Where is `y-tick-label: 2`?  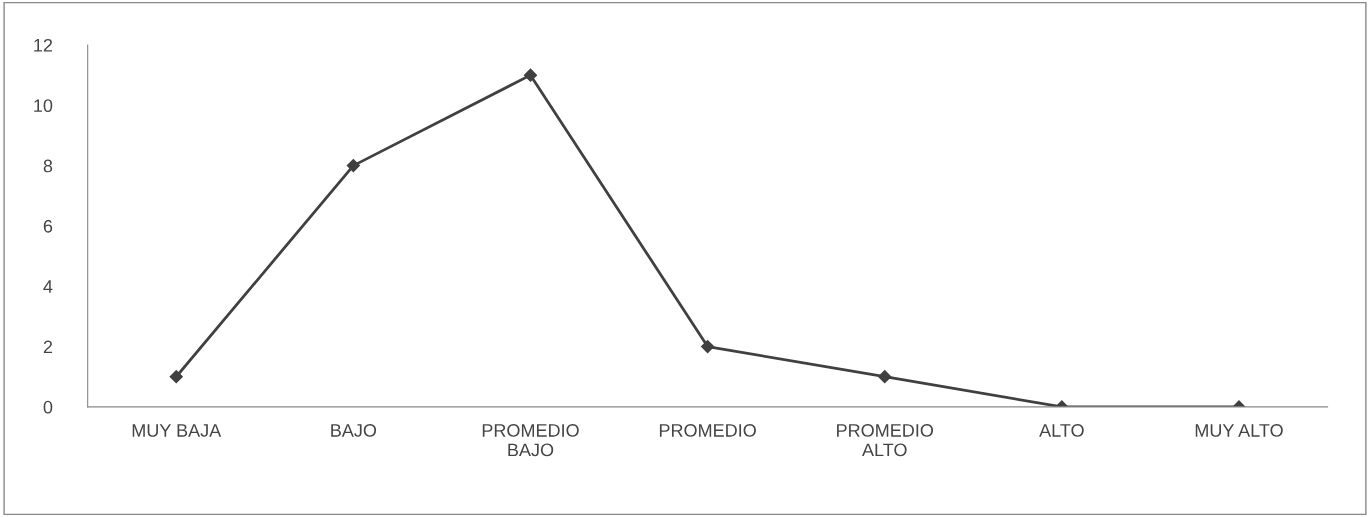 y-tick-label: 2 is located at coordinates (48, 347).